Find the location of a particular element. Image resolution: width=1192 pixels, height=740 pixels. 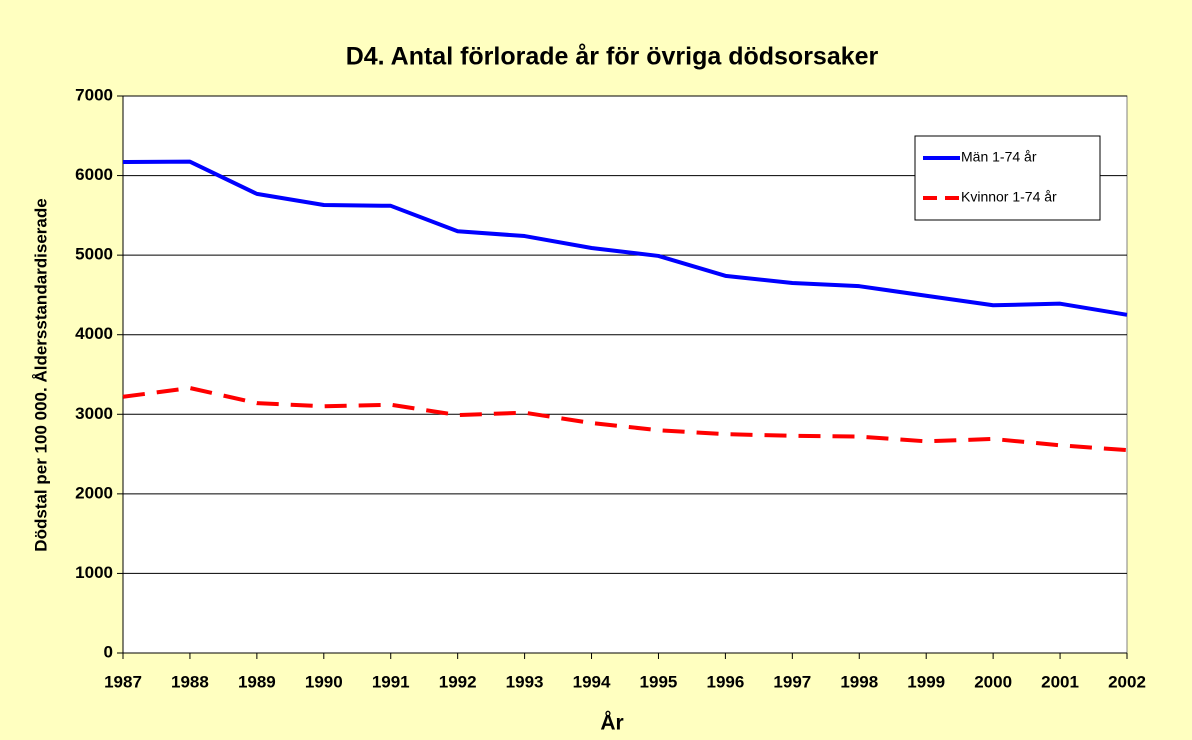

y-tick-label: 7000 is located at coordinates (94, 94).